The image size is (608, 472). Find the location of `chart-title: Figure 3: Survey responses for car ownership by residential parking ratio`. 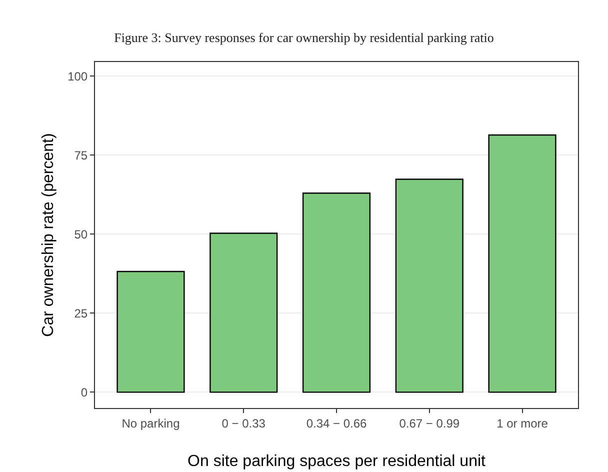

chart-title: Figure 3: Survey responses for car ownership by residential parking ratio is located at coordinates (304, 38).